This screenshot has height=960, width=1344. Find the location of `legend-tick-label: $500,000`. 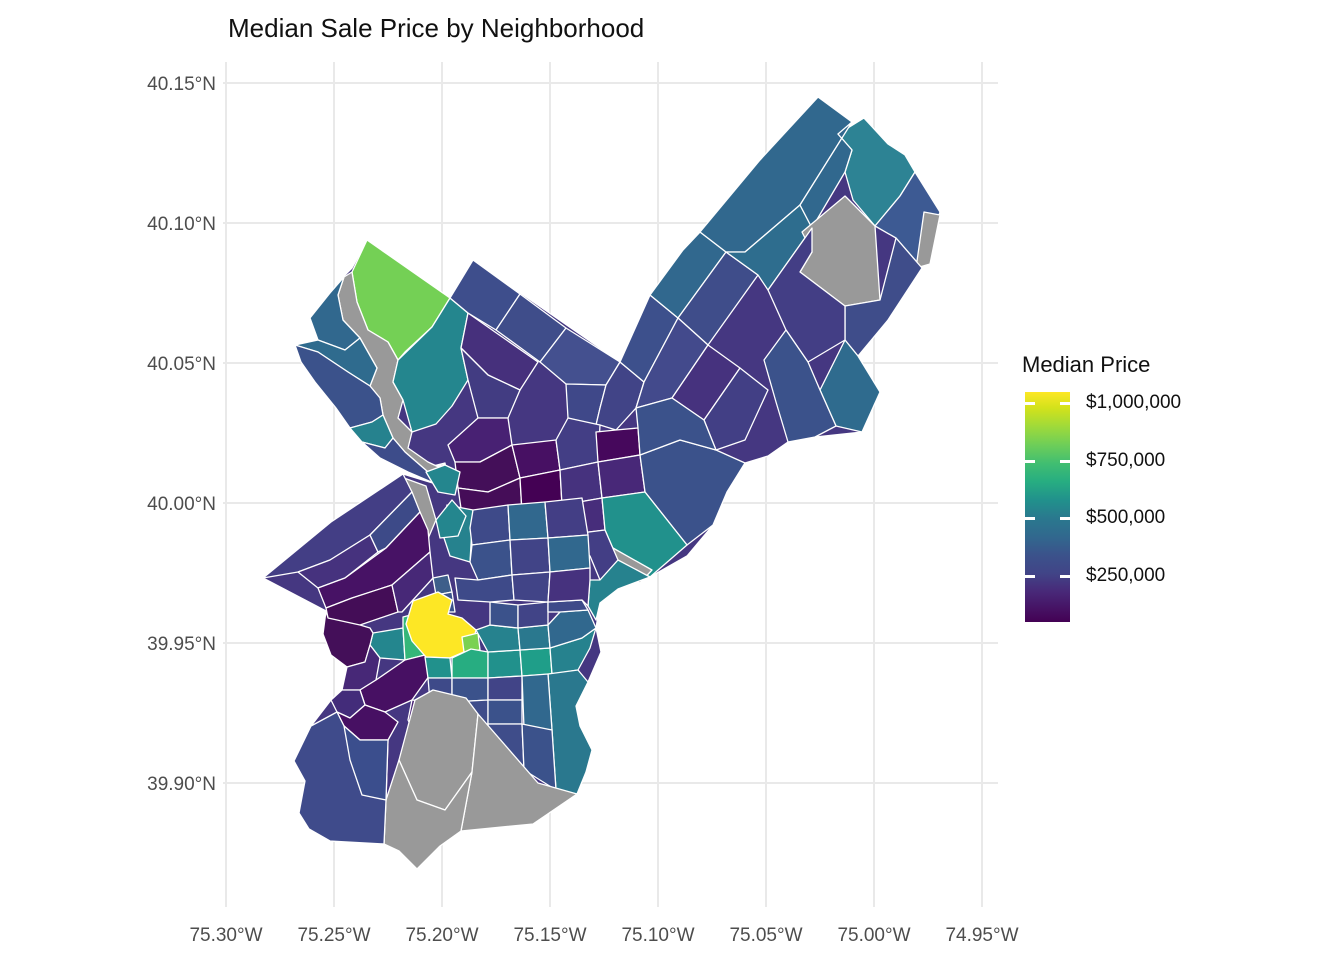

legend-tick-label: $500,000 is located at coordinates (1126, 518).